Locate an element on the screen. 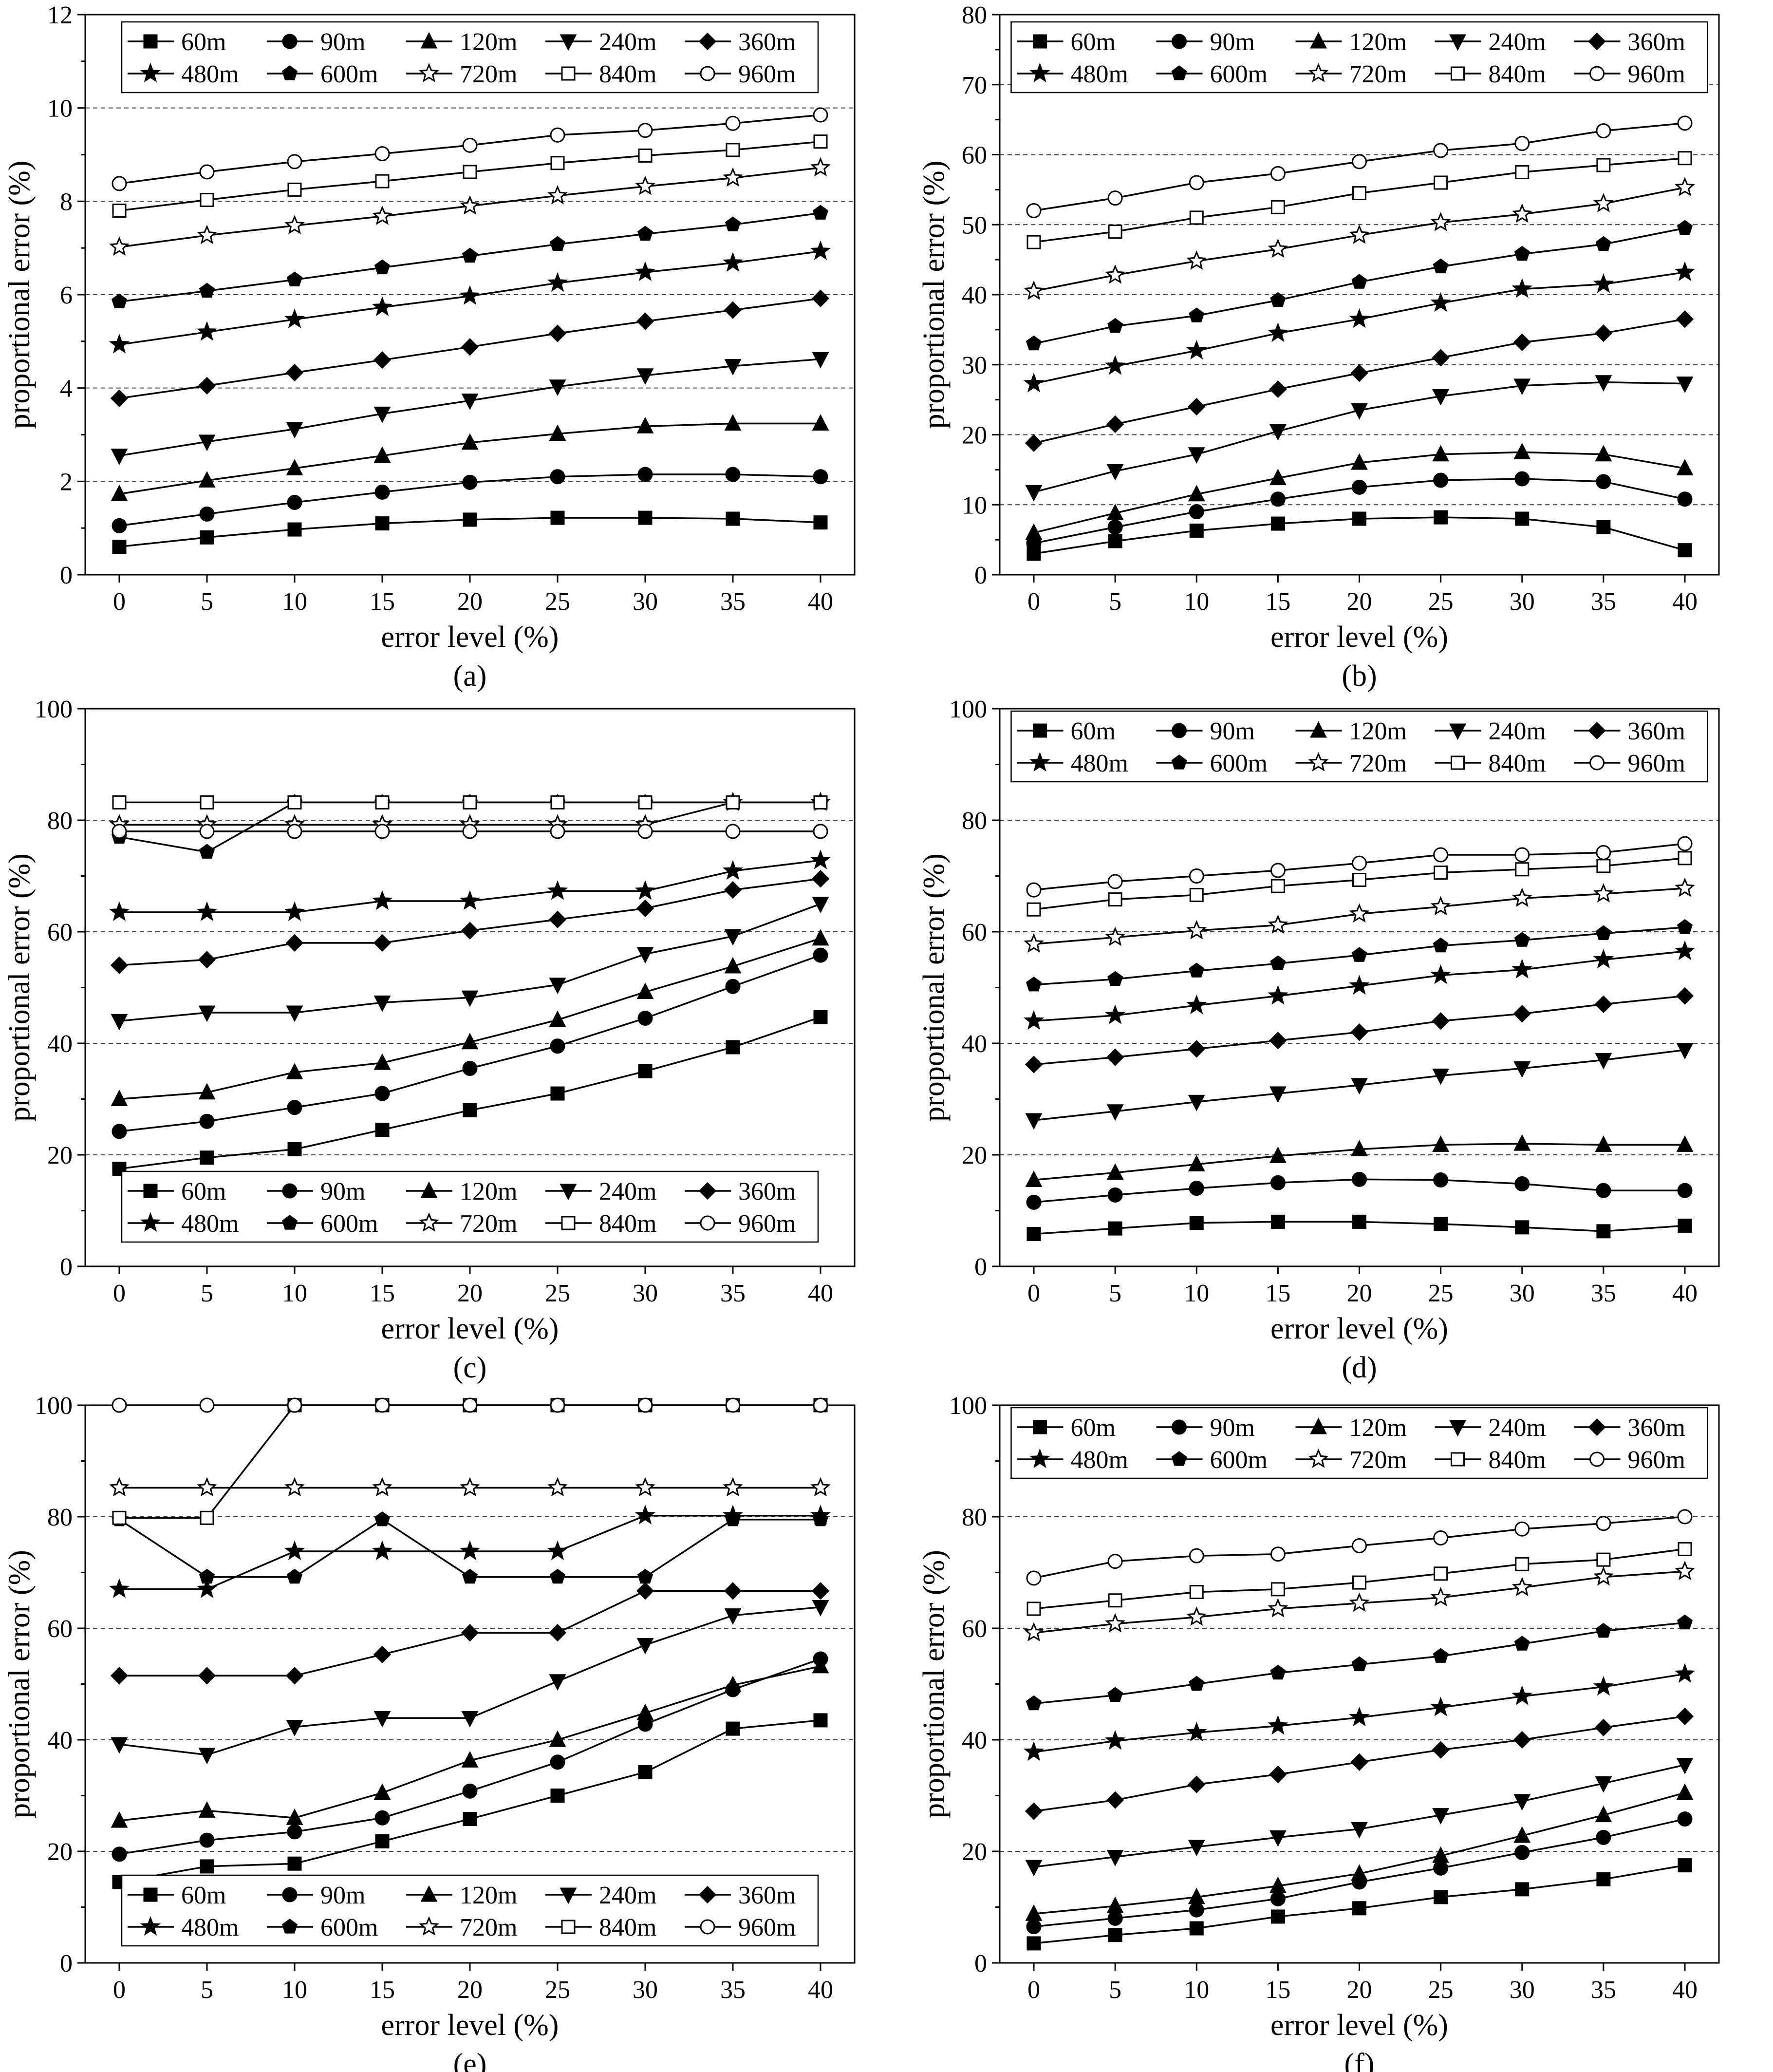 This screenshot has height=2072, width=1773. series-120m is located at coordinates (1359, 492).